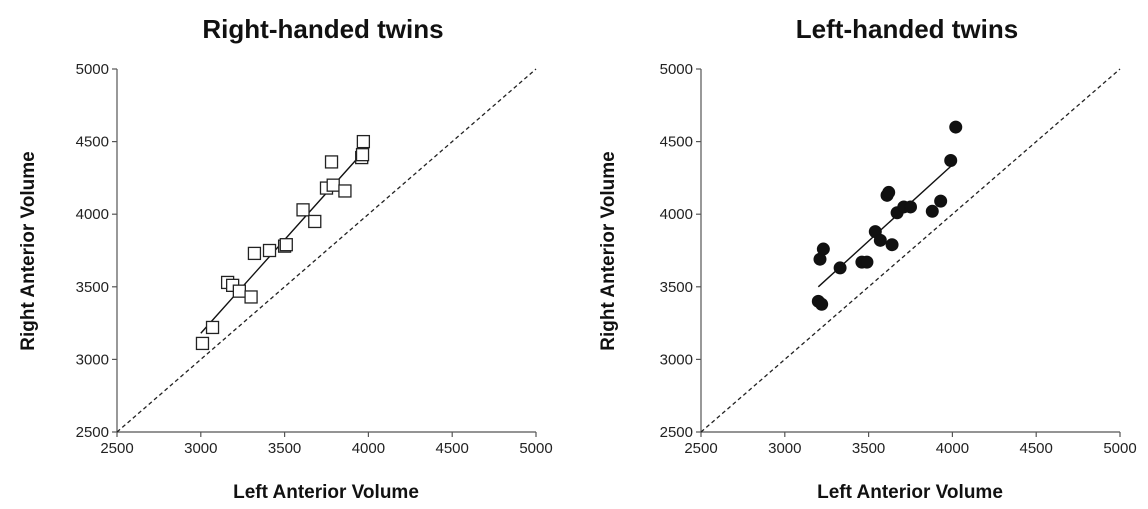 The width and height of the screenshot is (1148, 509). What do you see at coordinates (907, 29) in the screenshot?
I see `chart-title: Left-handed twins` at bounding box center [907, 29].